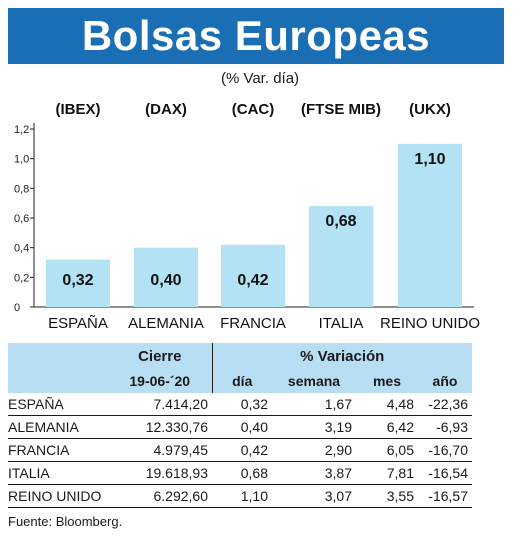 The width and height of the screenshot is (520, 536). What do you see at coordinates (341, 109) in the screenshot?
I see `index-label: (FTSE MIB)` at bounding box center [341, 109].